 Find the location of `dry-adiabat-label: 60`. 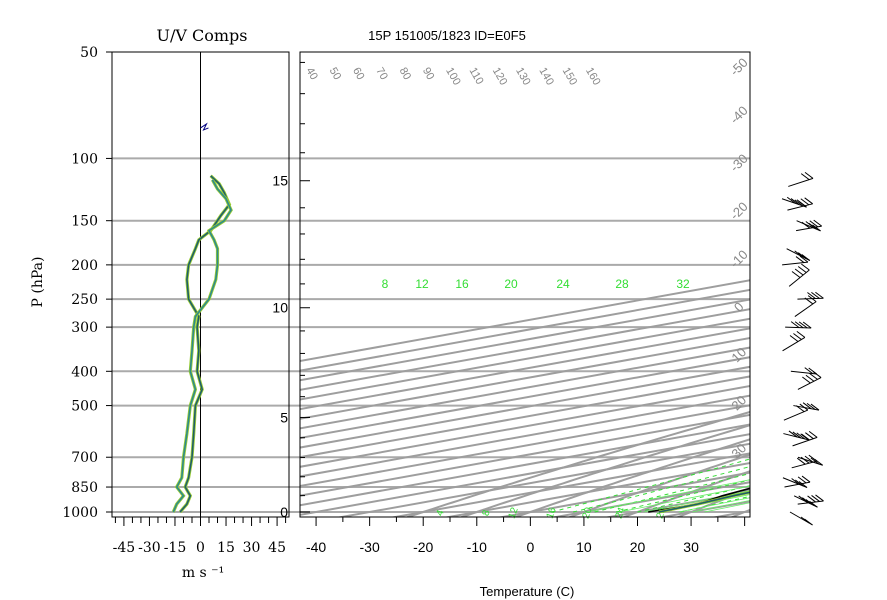

dry-adiabat-label: 60 is located at coordinates (358, 74).